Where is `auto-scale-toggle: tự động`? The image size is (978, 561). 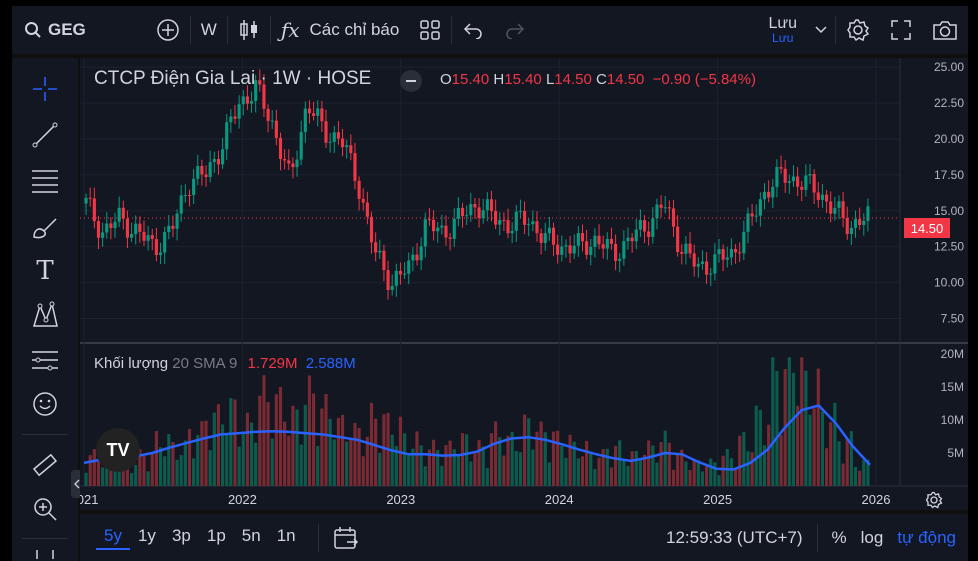
auto-scale-toggle: tự động is located at coordinates (926, 537).